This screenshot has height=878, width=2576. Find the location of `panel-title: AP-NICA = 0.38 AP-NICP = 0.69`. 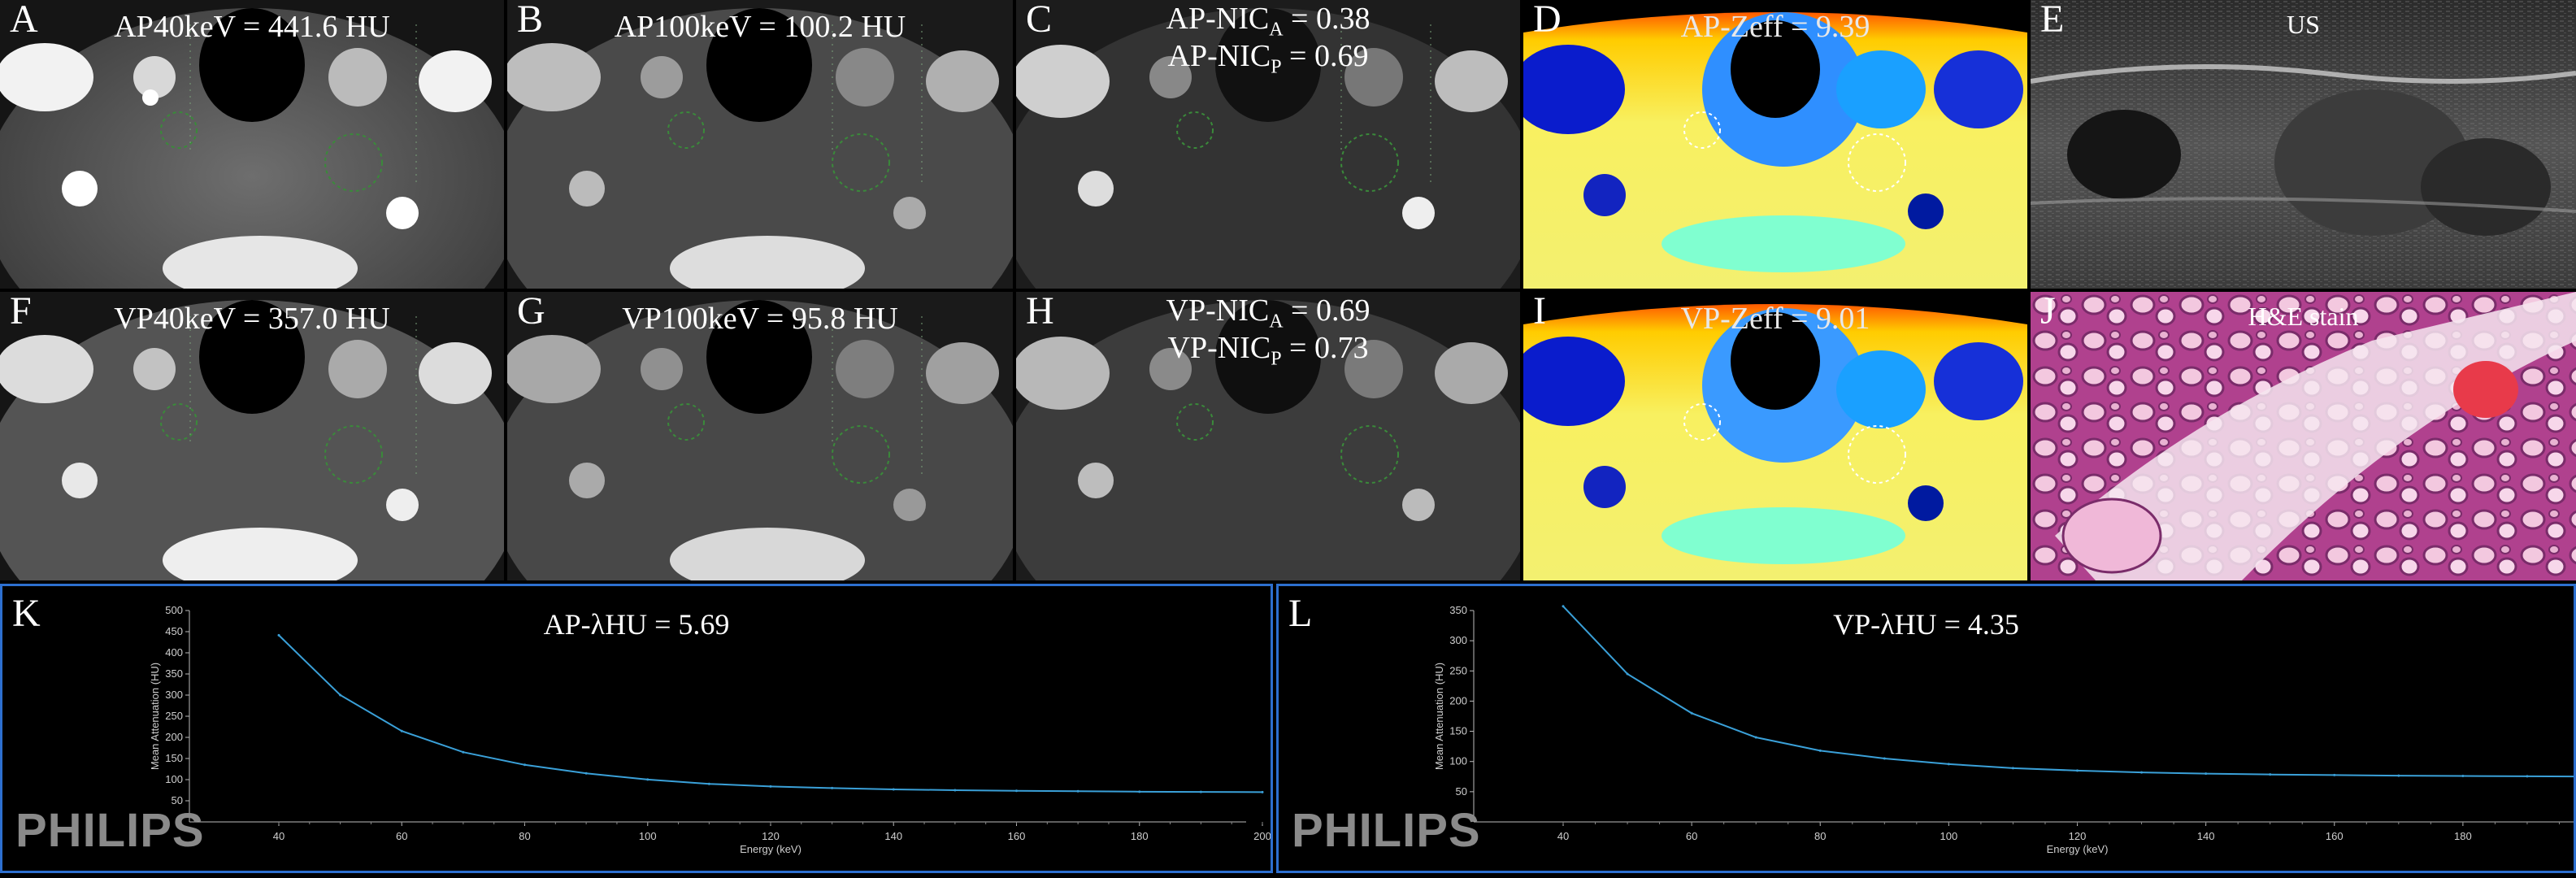

panel-title: AP-NICA = 0.38 AP-NICP = 0.69 is located at coordinates (1268, 40).